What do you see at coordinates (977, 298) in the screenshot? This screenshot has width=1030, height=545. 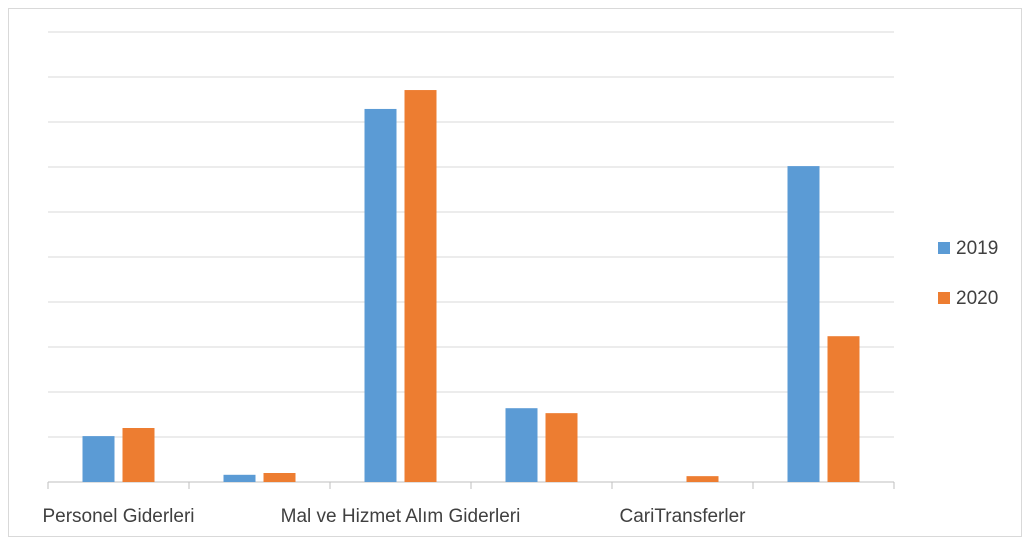 I see `legend-label: 2020` at bounding box center [977, 298].